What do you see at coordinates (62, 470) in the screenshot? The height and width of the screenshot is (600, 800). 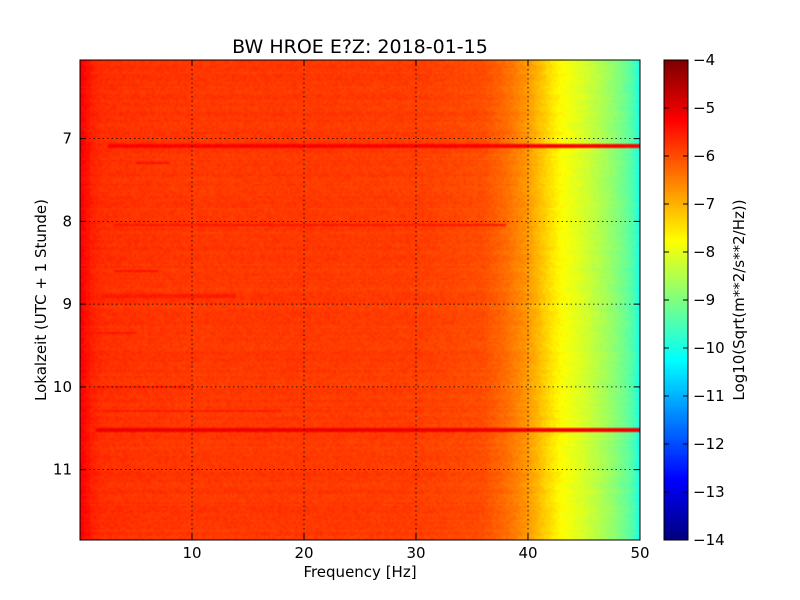 I see `y-tick-label: 11` at bounding box center [62, 470].